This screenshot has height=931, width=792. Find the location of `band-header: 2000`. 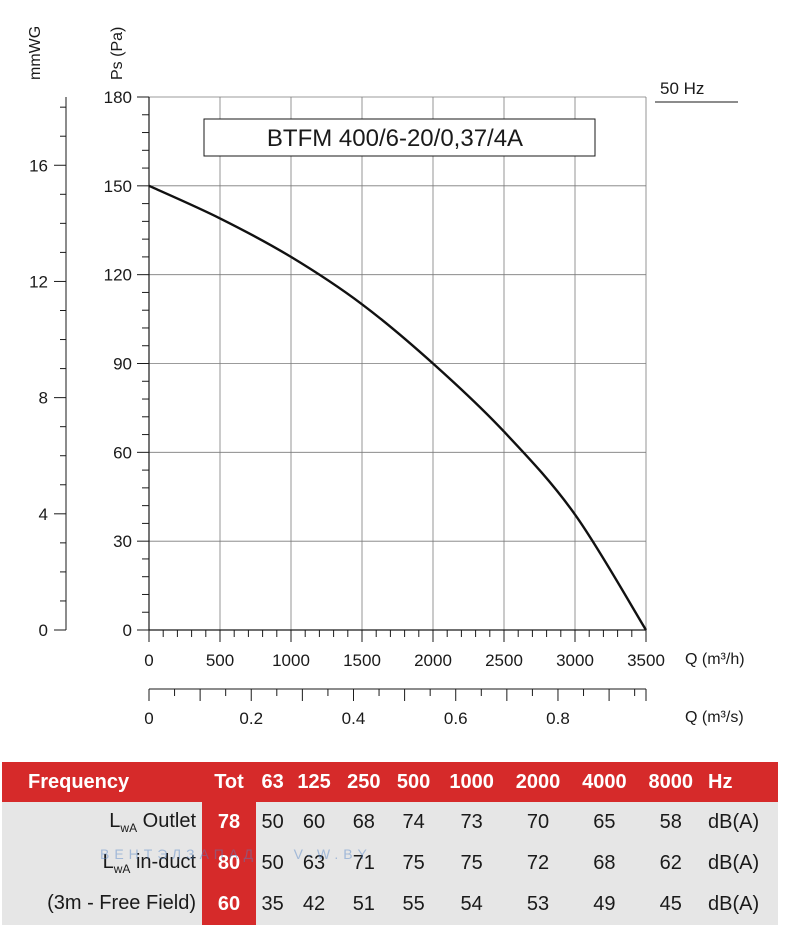

band-header: 2000 is located at coordinates (538, 782).